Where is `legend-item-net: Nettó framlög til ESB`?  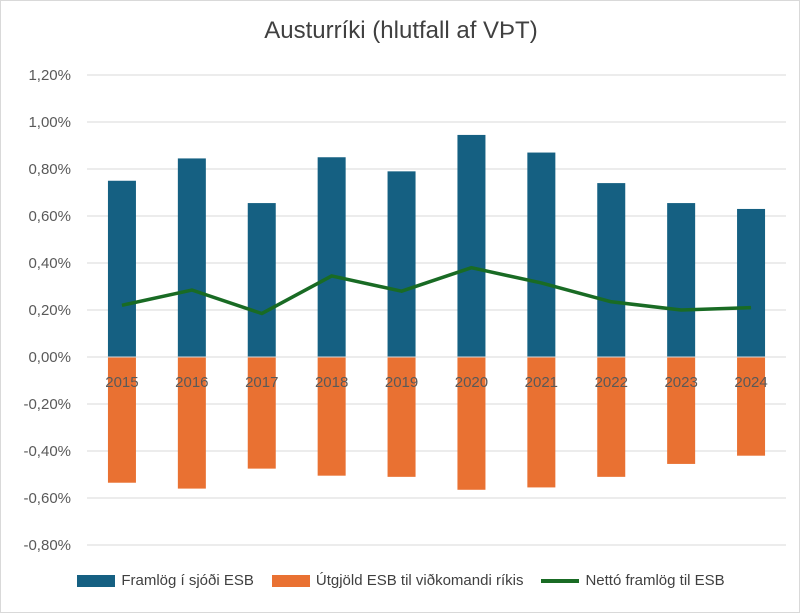 legend-item-net: Nettó framlög til ESB is located at coordinates (633, 580).